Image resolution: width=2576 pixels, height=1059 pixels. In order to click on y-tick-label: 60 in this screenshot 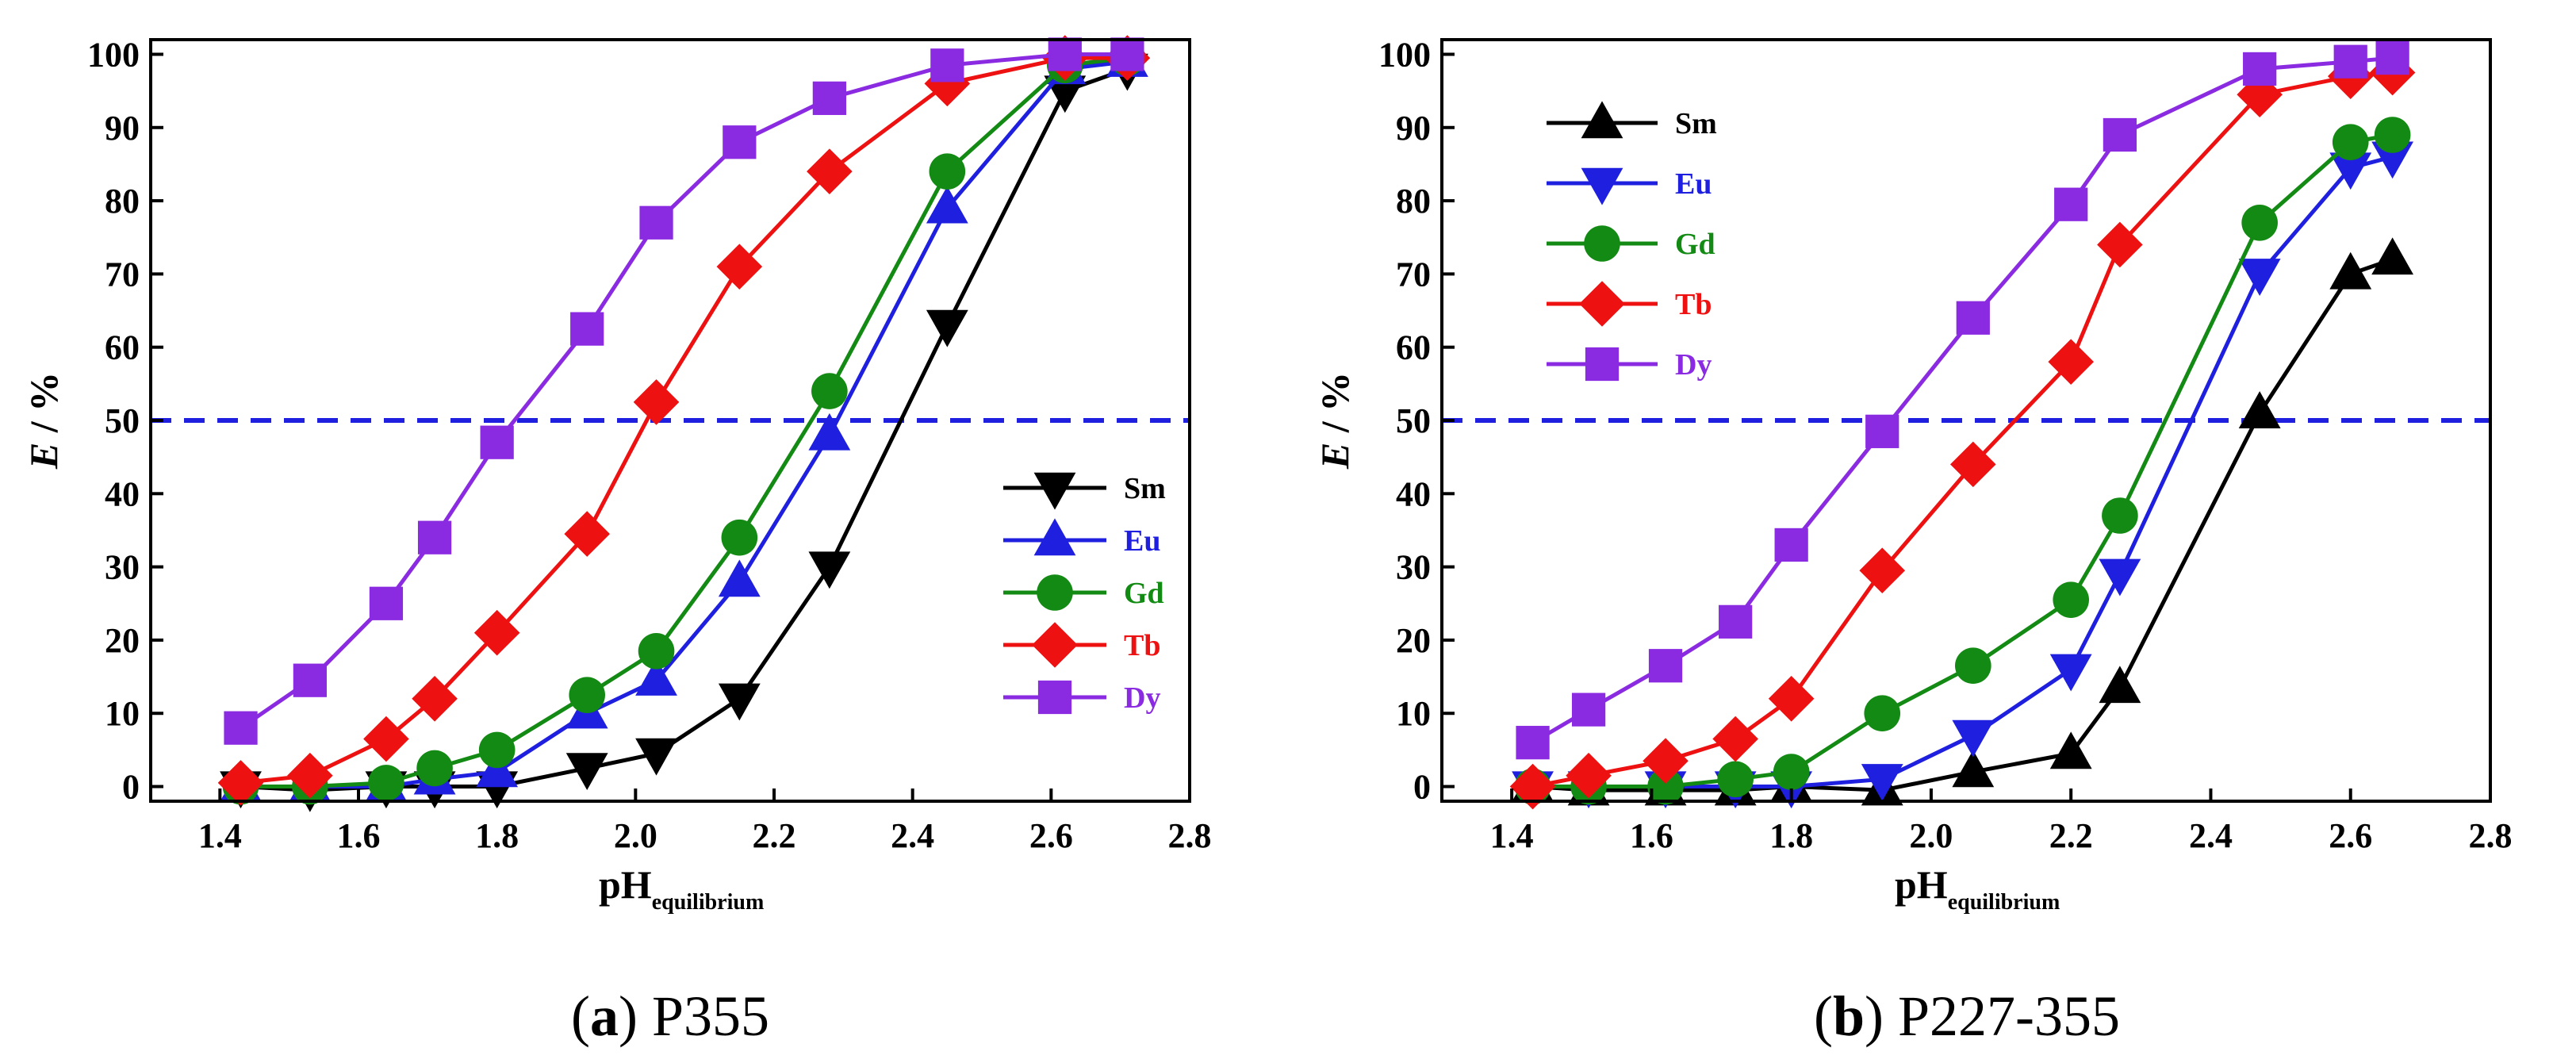, I will do `click(122, 347)`.